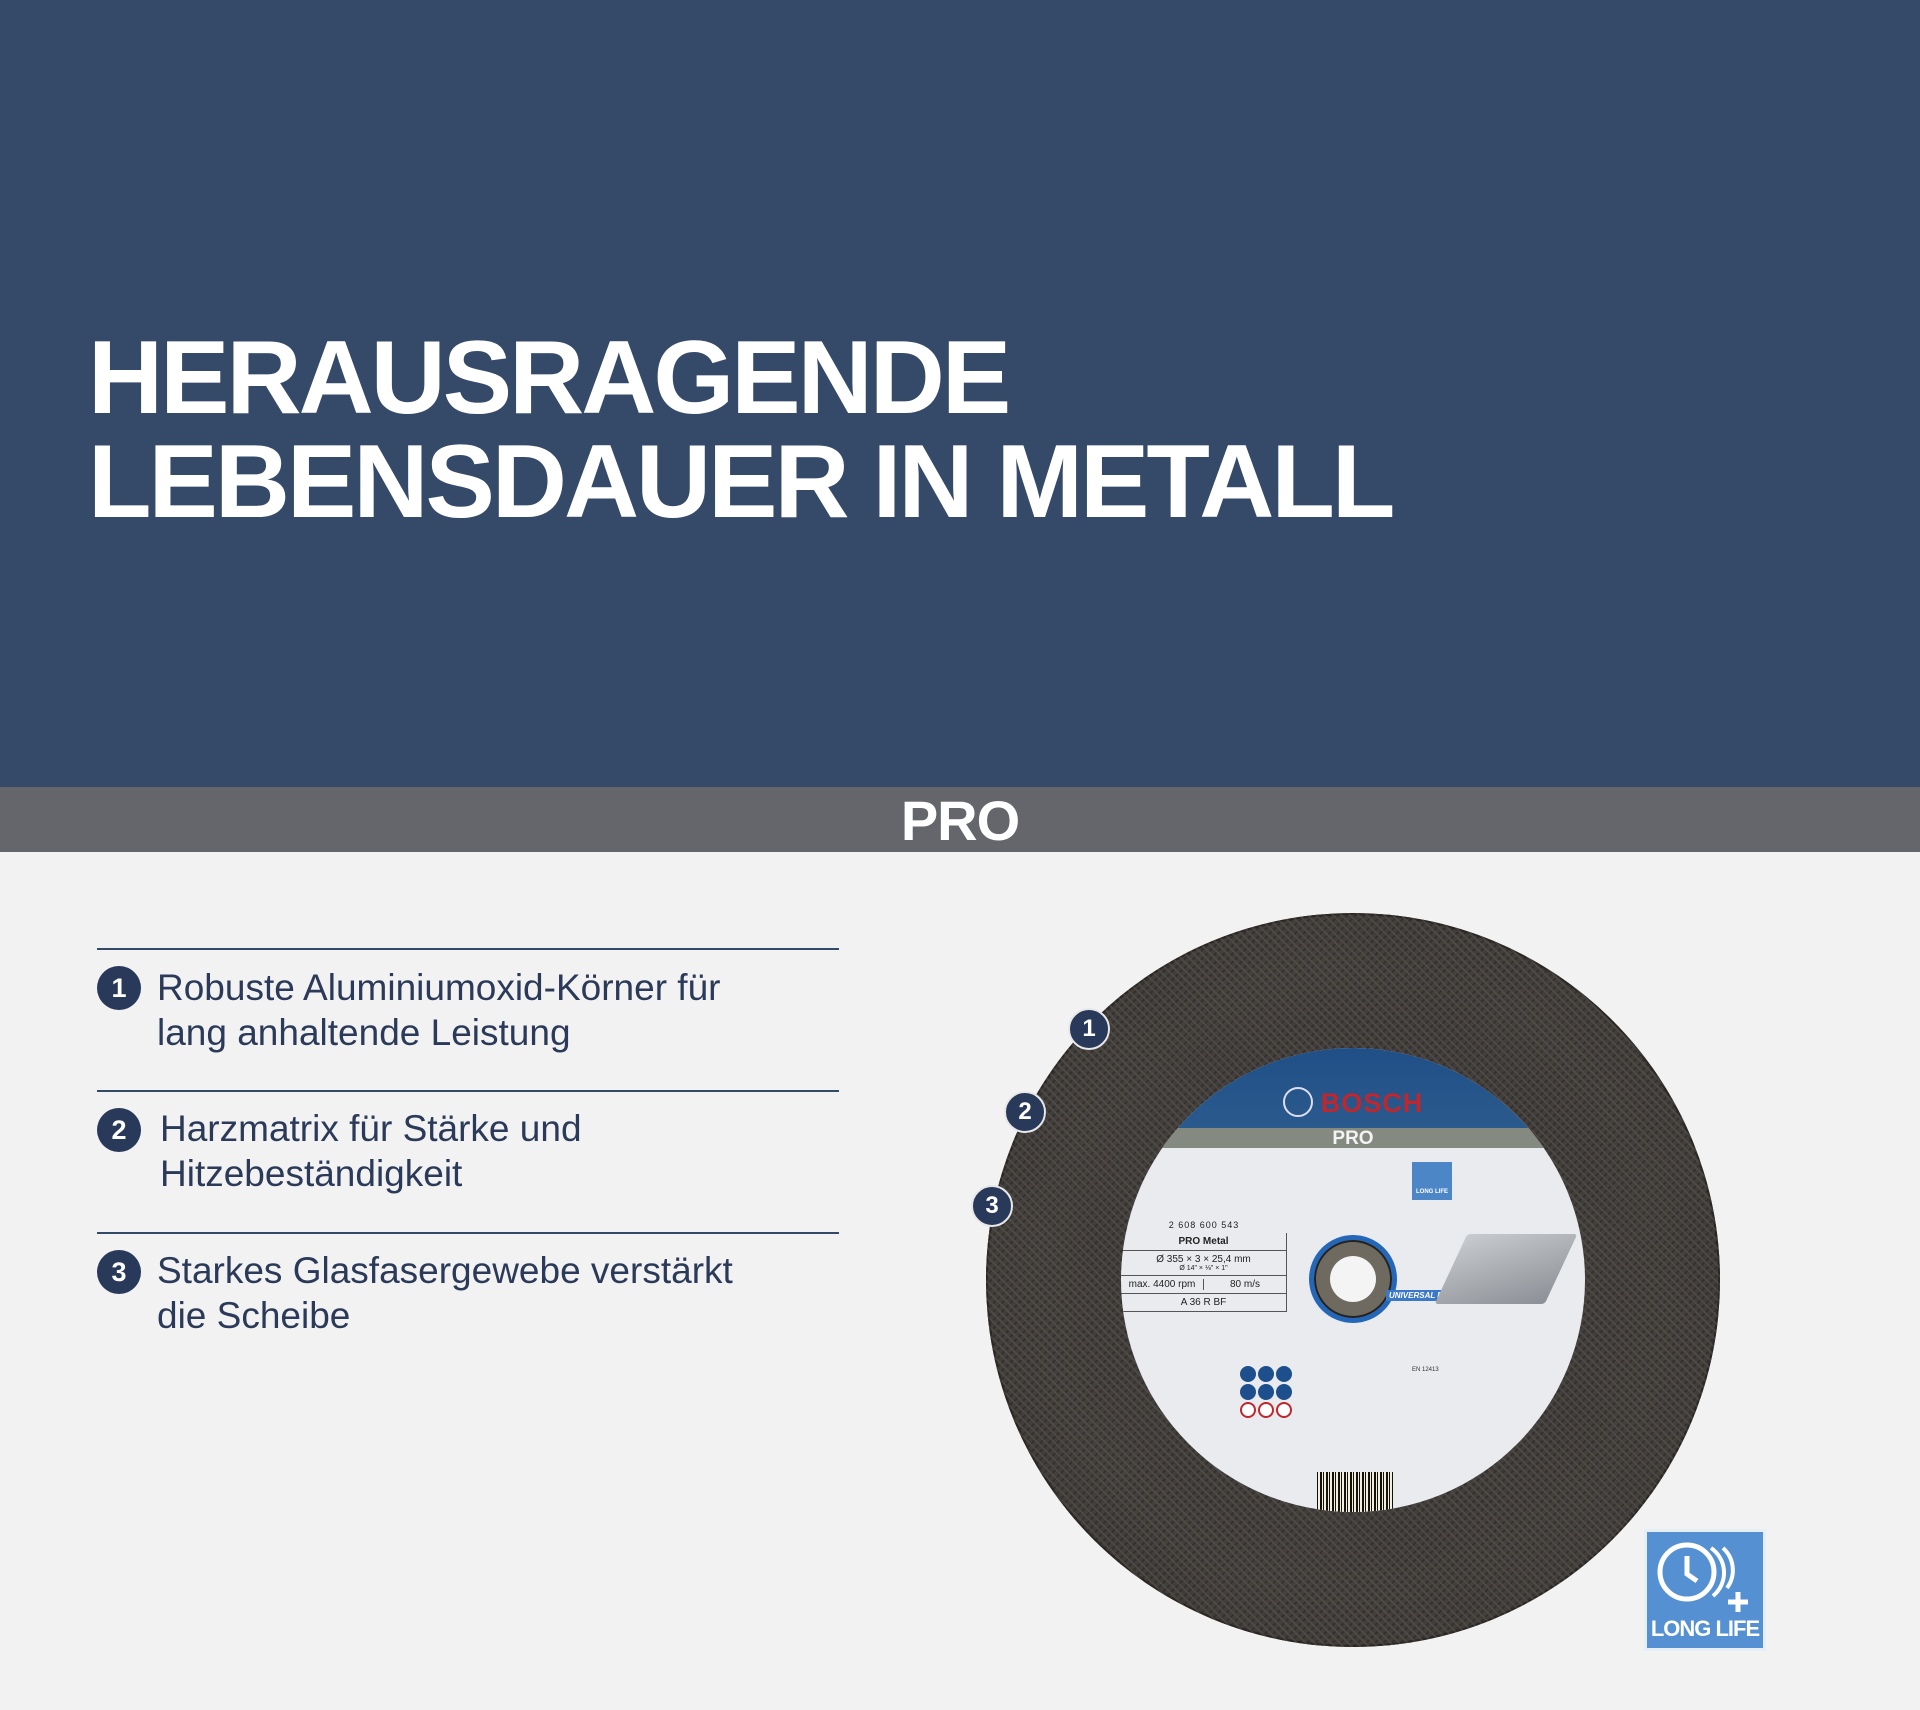 Image resolution: width=1920 pixels, height=1710 pixels. Describe the element at coordinates (1204, 1285) in the screenshot. I see `speed-row: max. 4400 rpm 80 m/s` at that location.